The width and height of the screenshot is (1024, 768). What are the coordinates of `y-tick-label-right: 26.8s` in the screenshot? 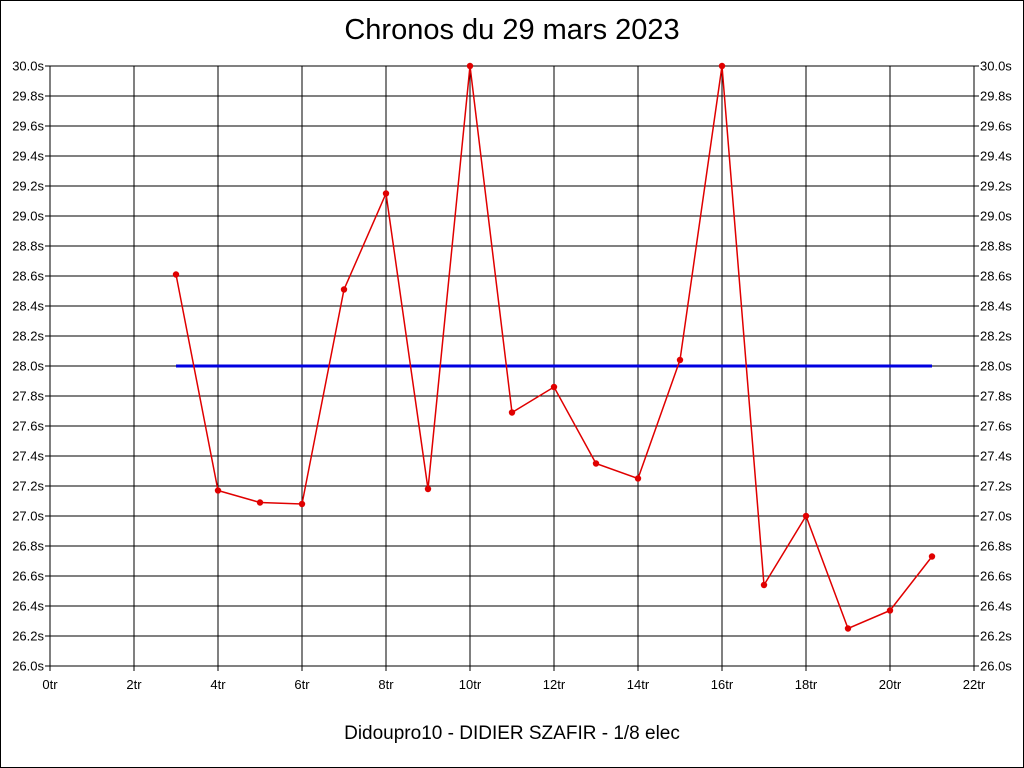 It's located at (996, 546).